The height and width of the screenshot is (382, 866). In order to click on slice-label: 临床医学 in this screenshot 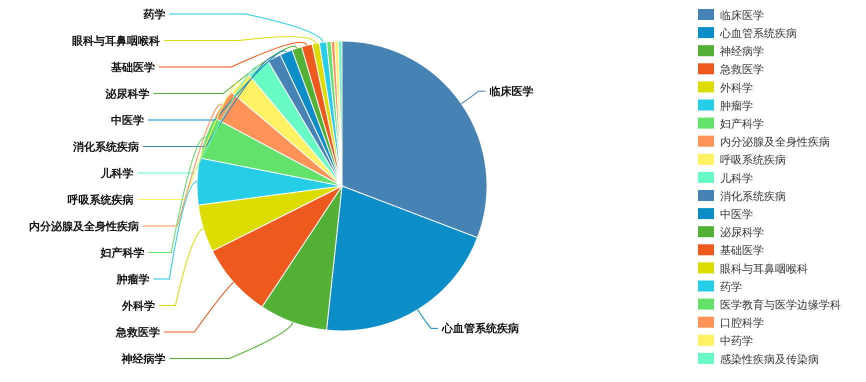, I will do `click(511, 91)`.